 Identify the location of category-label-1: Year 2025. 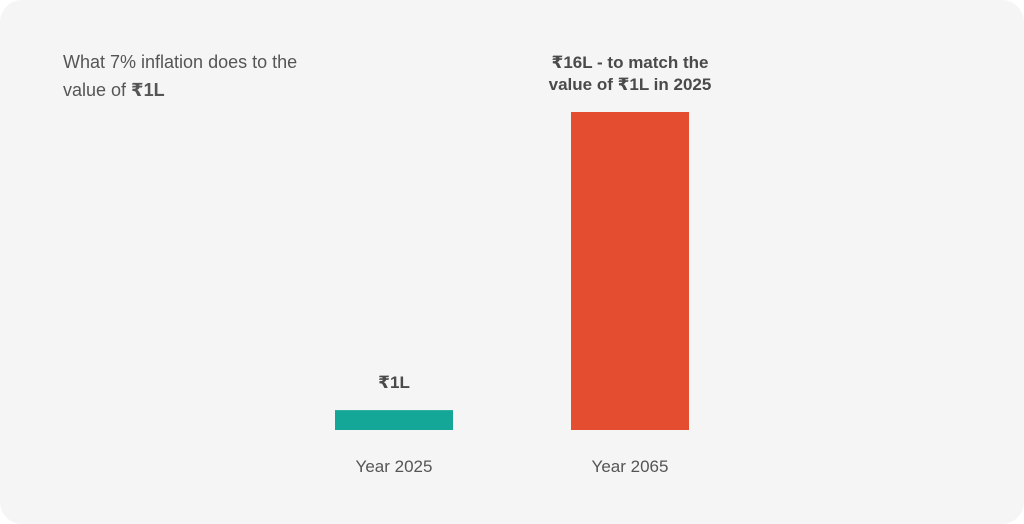
(394, 466).